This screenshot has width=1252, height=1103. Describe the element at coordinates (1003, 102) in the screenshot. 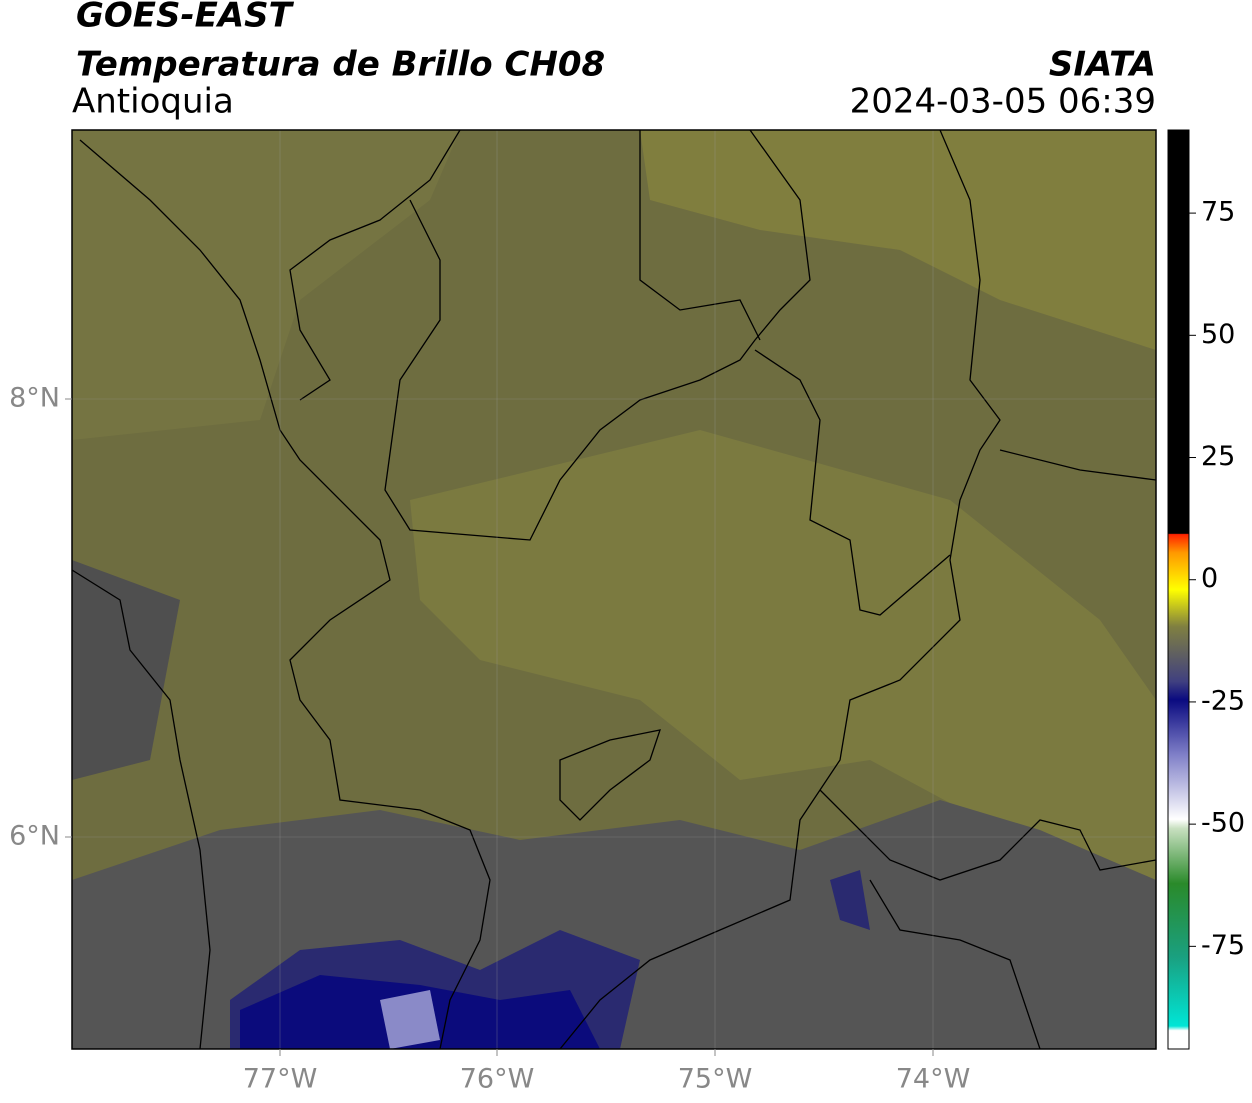

I see `datetime: 2024-03-05 06:39` at that location.